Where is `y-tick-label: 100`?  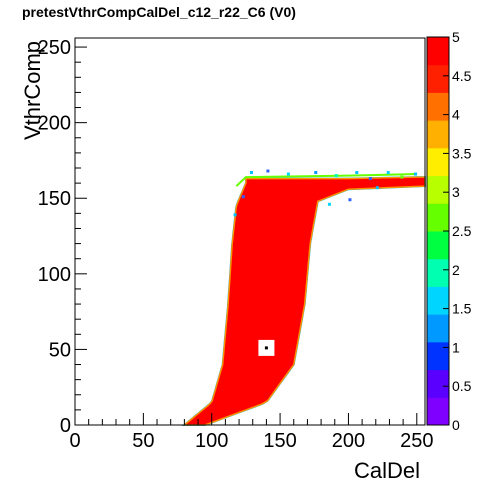
y-tick-label: 100 is located at coordinates (54, 275).